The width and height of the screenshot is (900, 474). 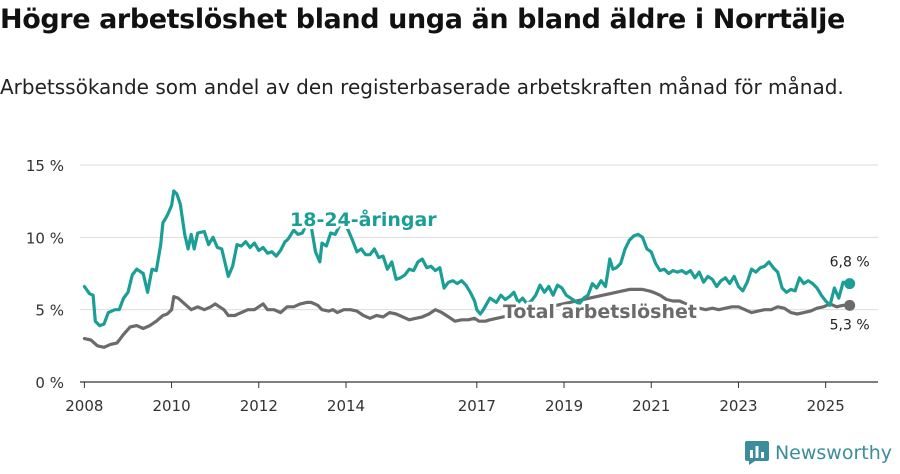 I want to click on y-tick-label: 0 %, so click(x=49, y=383).